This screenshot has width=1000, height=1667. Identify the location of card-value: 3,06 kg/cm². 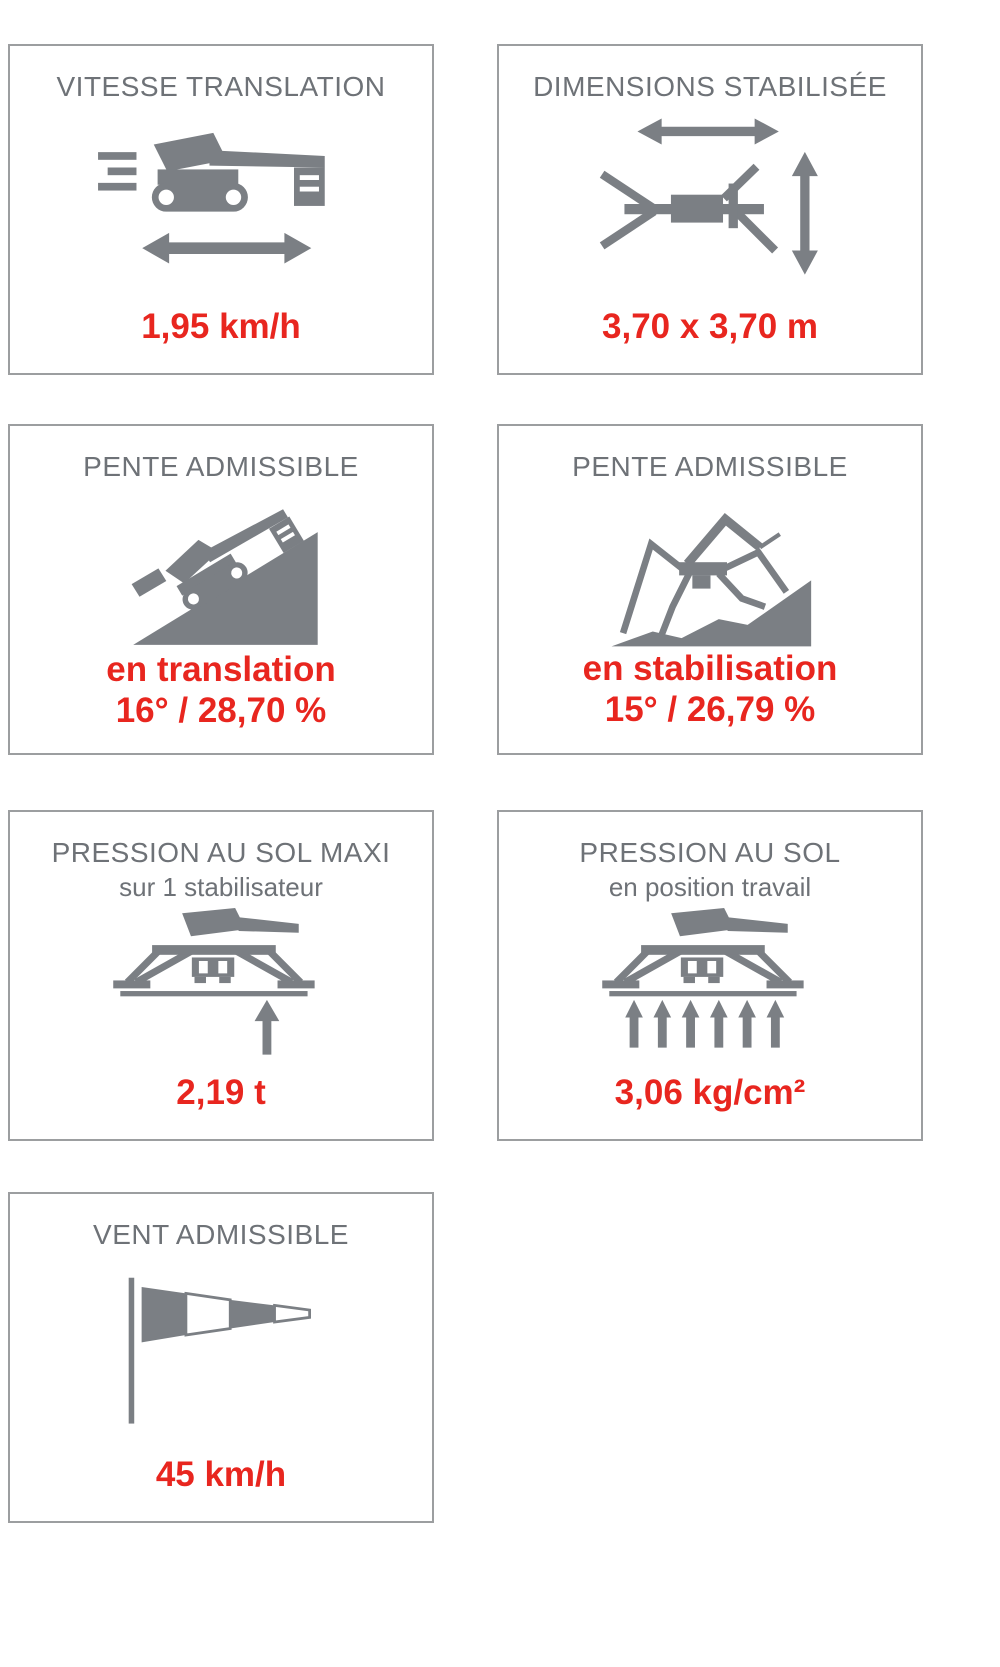
(710, 1092).